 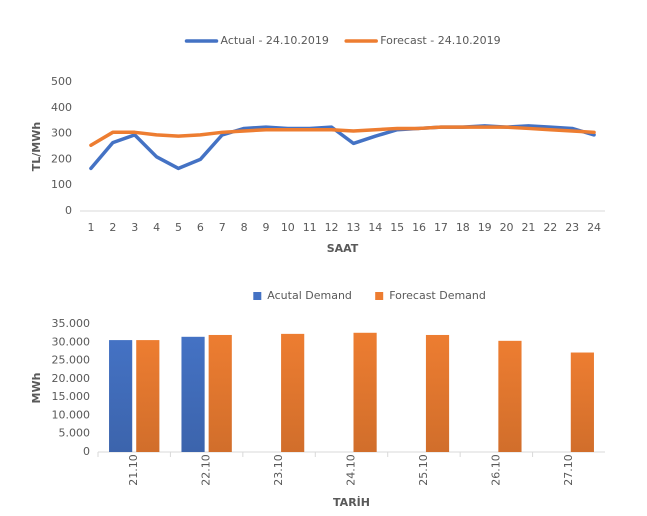 I want to click on y-tick-label: 30.000, so click(x=71, y=341).